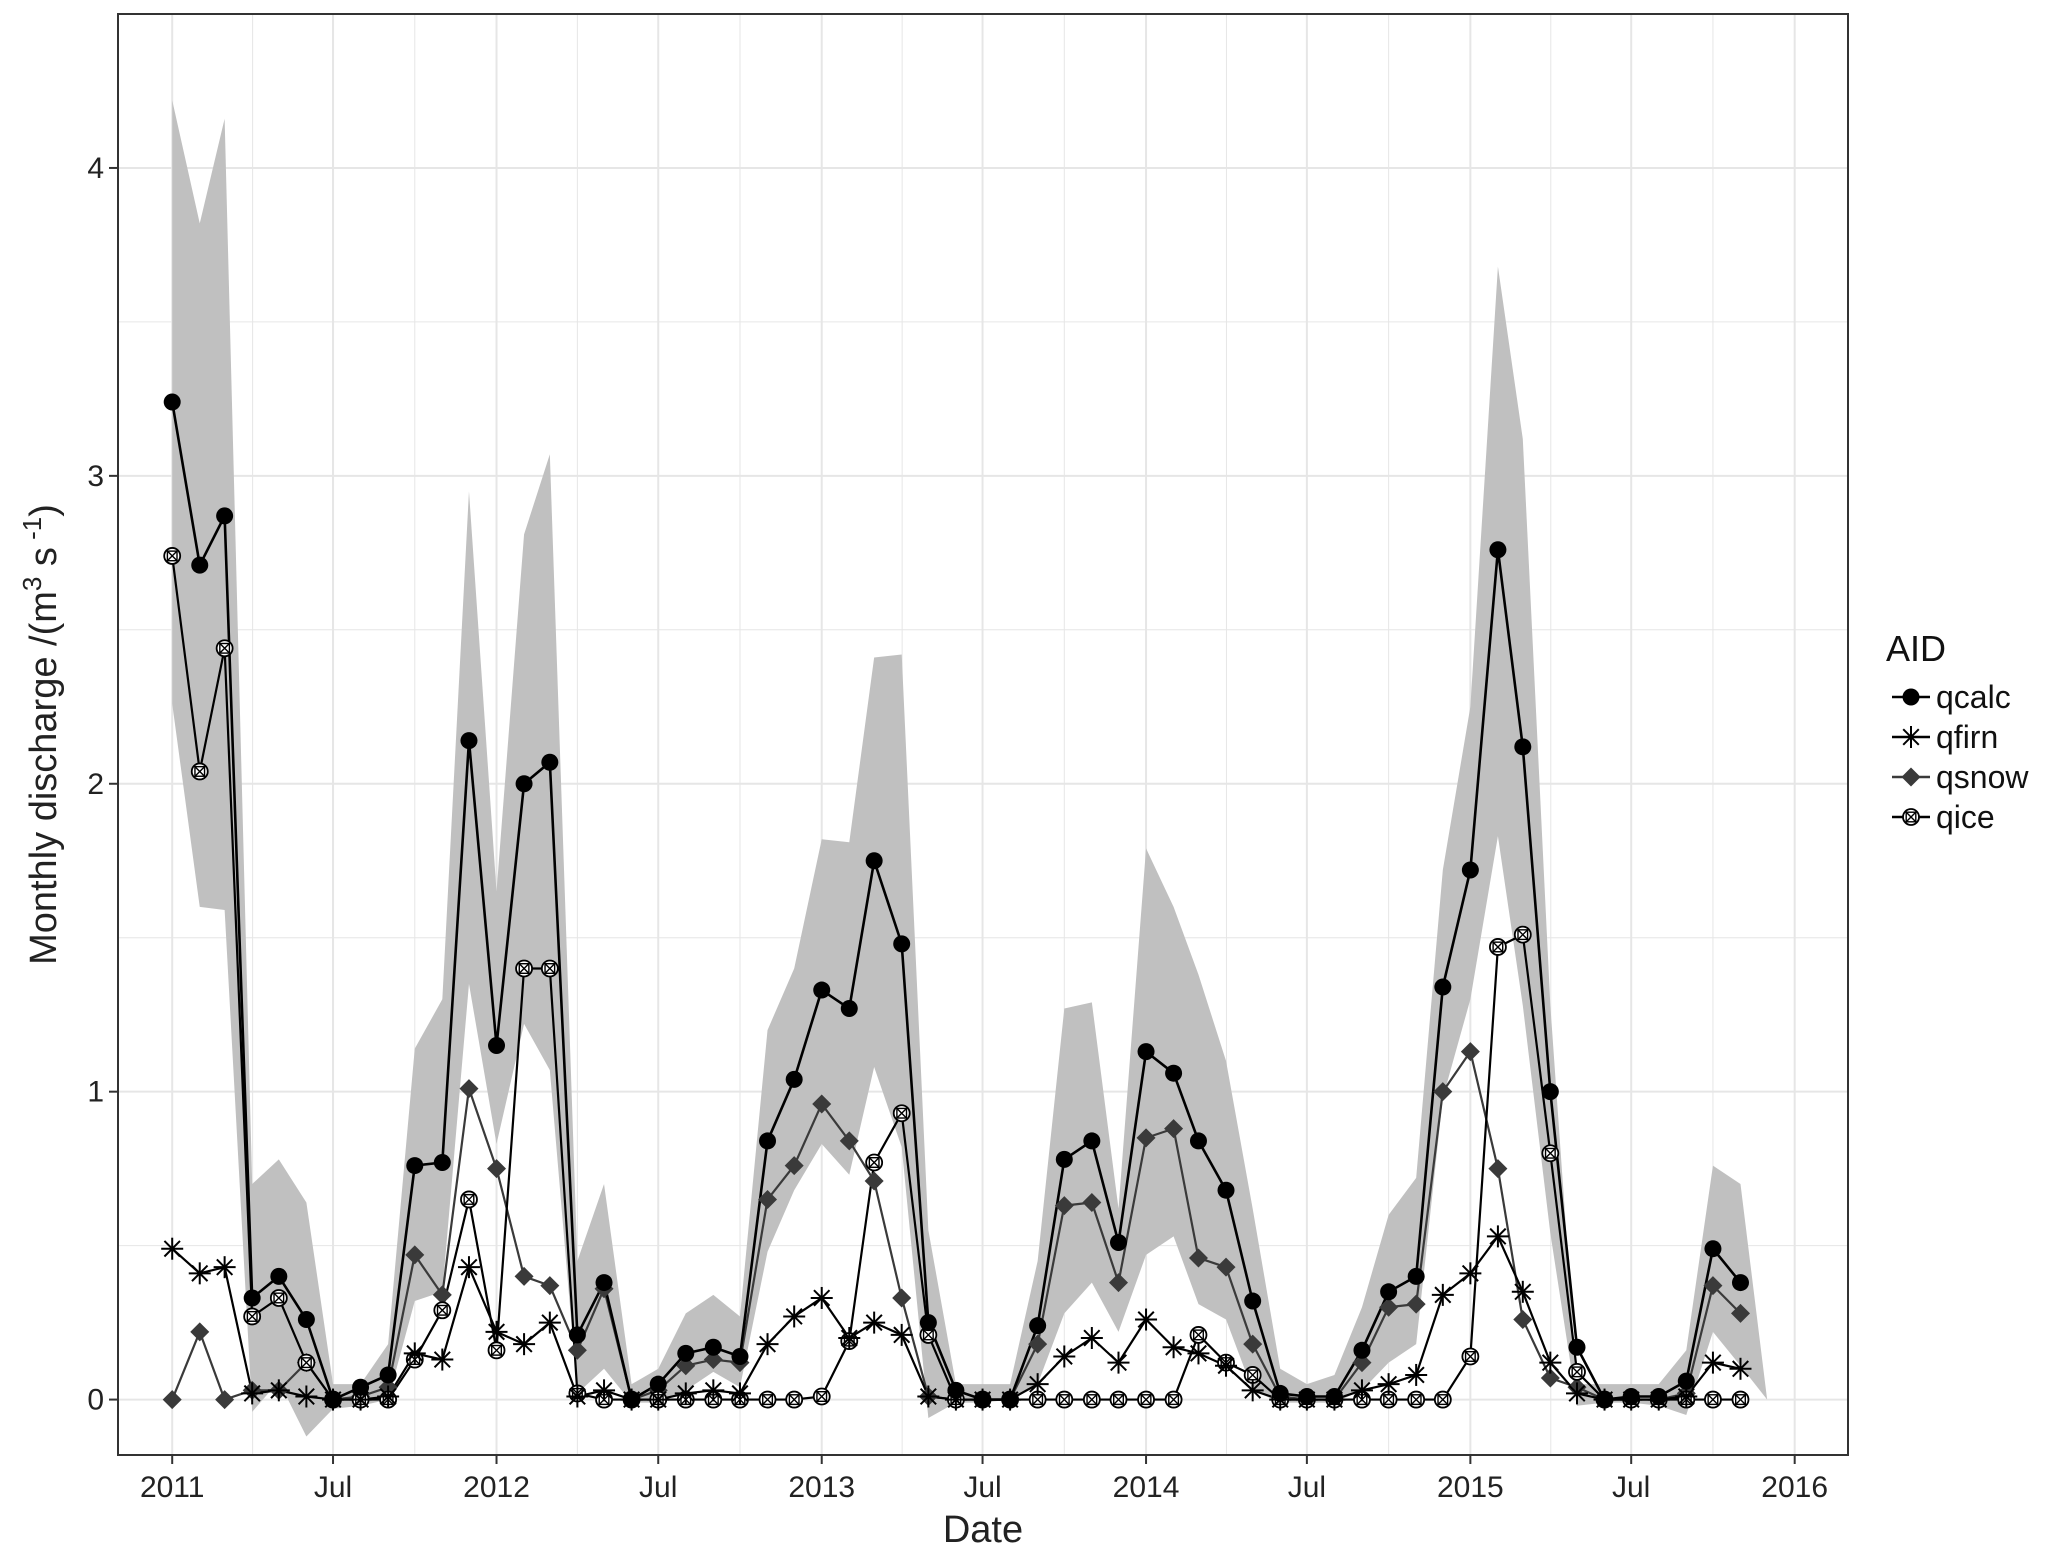 The width and height of the screenshot is (2067, 1550). I want to click on legend-key-marker-square, so click(1911, 817).